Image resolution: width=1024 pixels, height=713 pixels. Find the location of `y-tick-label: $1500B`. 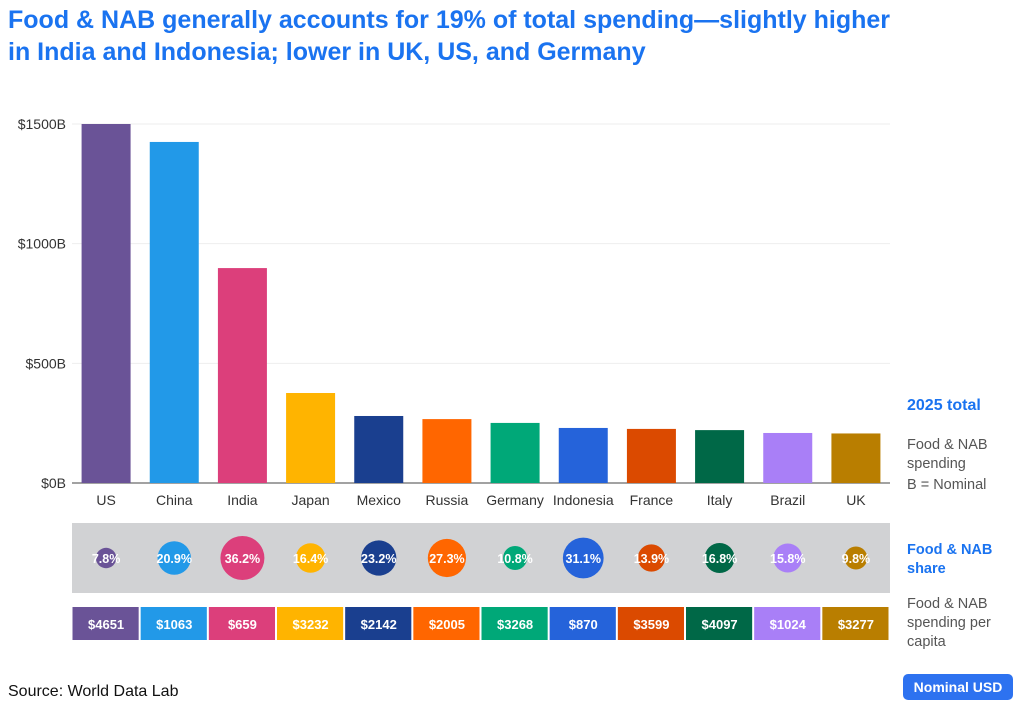

y-tick-label: $1500B is located at coordinates (42, 124).